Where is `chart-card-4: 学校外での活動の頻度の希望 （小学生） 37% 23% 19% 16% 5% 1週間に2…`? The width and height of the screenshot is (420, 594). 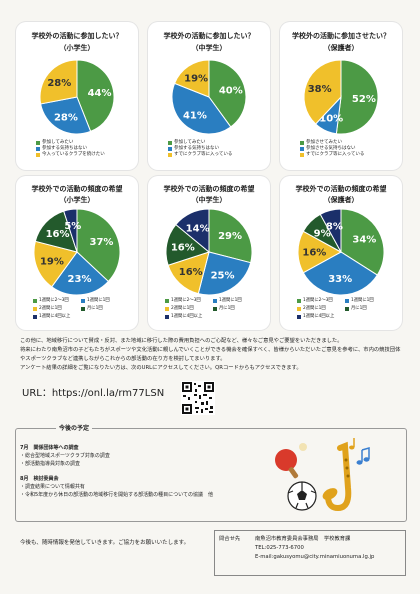 chart-card-4: 学校外での活動の頻度の希望 （小学生） 37% 23% 19% 16% 5% 1週間に2… is located at coordinates (77, 253).